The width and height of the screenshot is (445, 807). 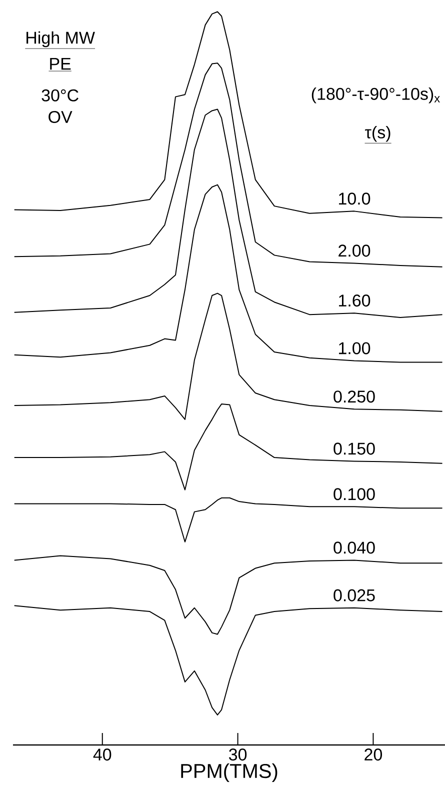 I want to click on series-label: 0.040, so click(x=354, y=548).